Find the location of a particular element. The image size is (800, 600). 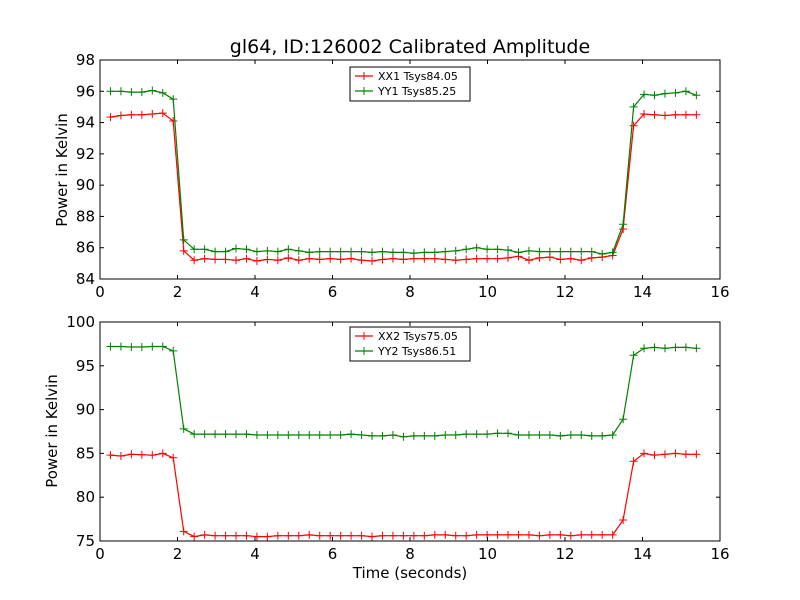

chart-2-legend-label: XX2 Tsys75.05 is located at coordinates (418, 336).